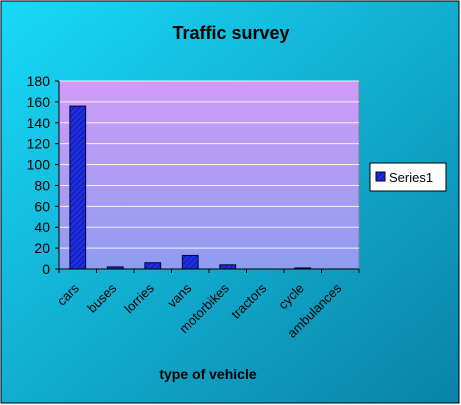  Describe the element at coordinates (411, 177) in the screenshot. I see `legend-label: Series1` at that location.